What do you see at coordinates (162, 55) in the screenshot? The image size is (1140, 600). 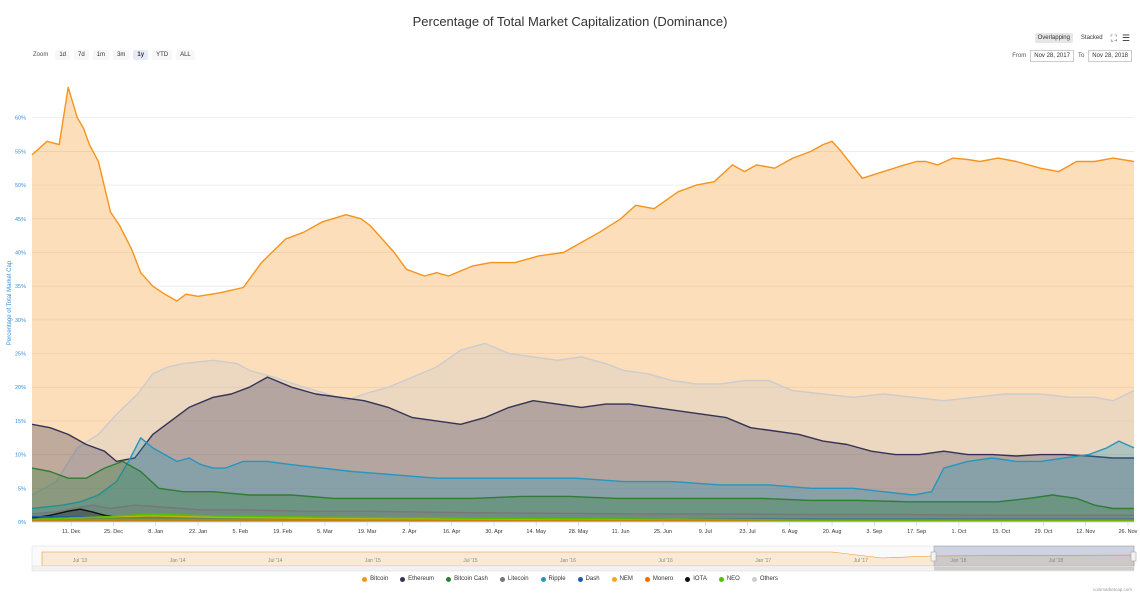 I see `zoom-ytd-button: YTD` at bounding box center [162, 55].